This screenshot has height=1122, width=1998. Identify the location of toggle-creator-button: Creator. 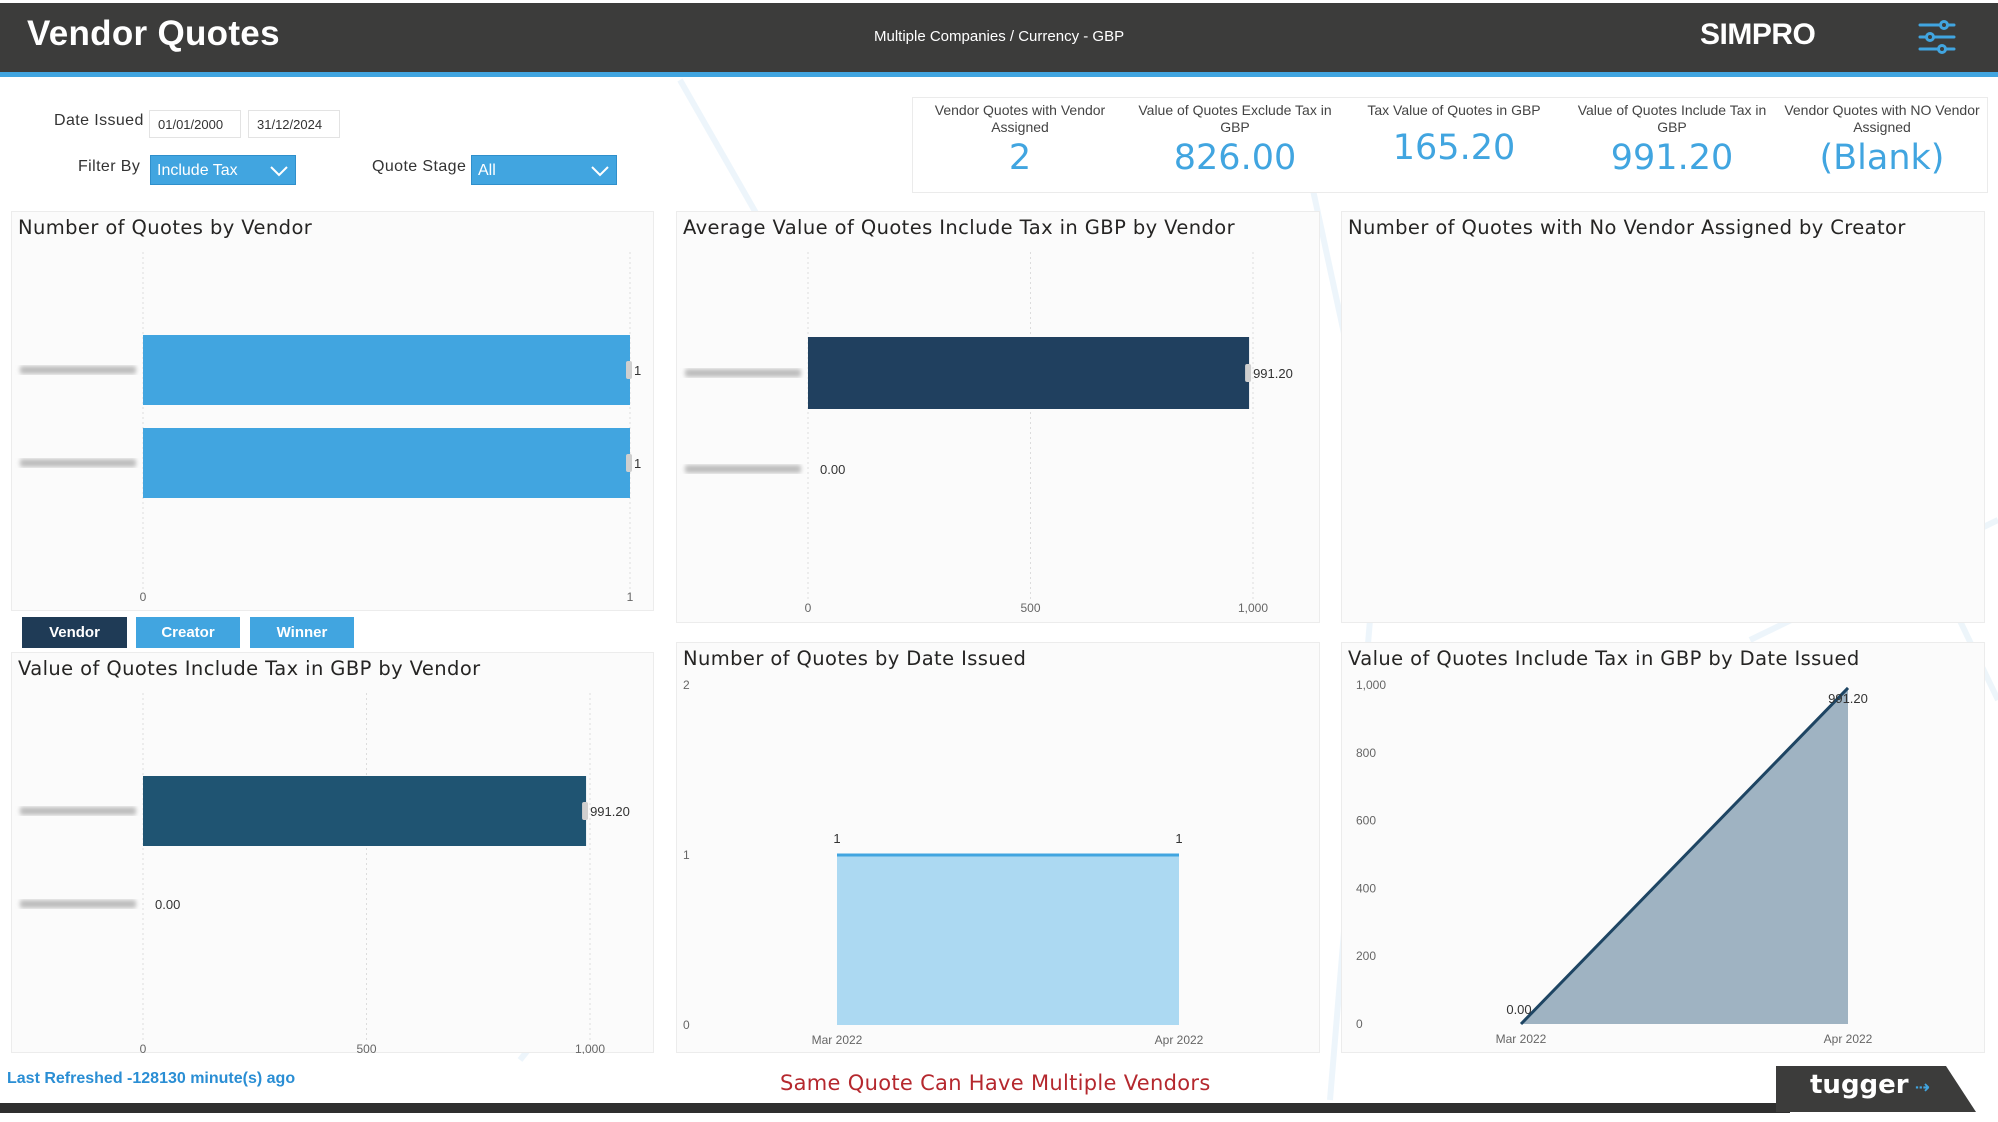
(188, 632).